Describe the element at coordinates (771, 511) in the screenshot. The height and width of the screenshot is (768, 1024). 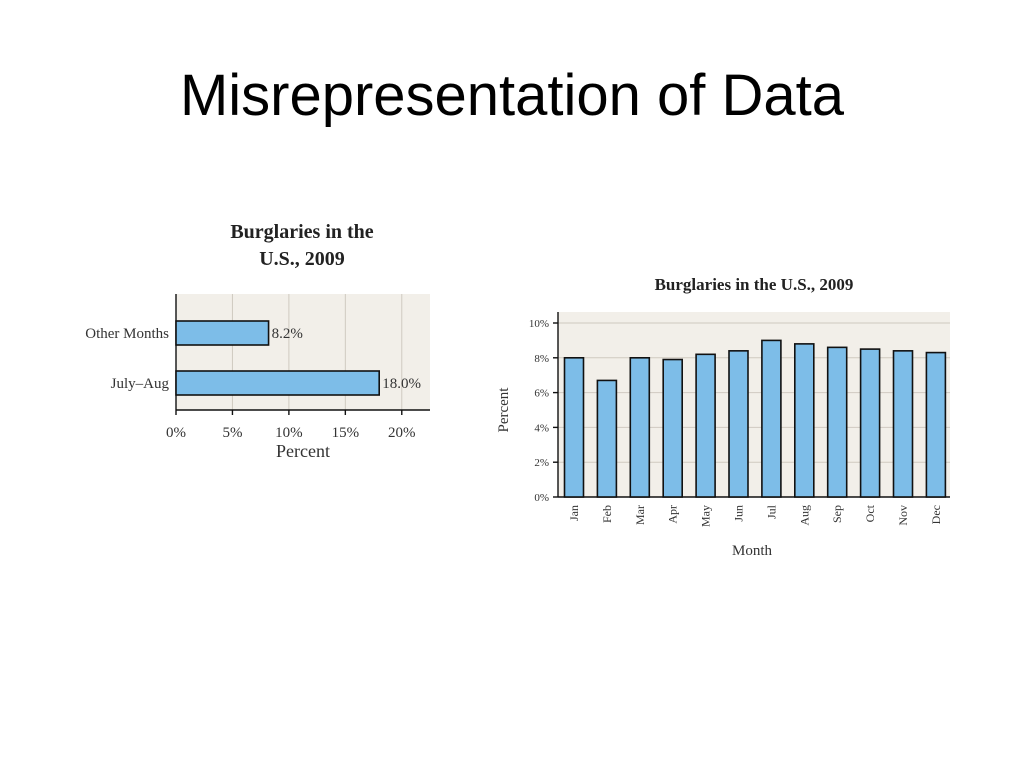
I see `x-tick-label: Jul` at that location.